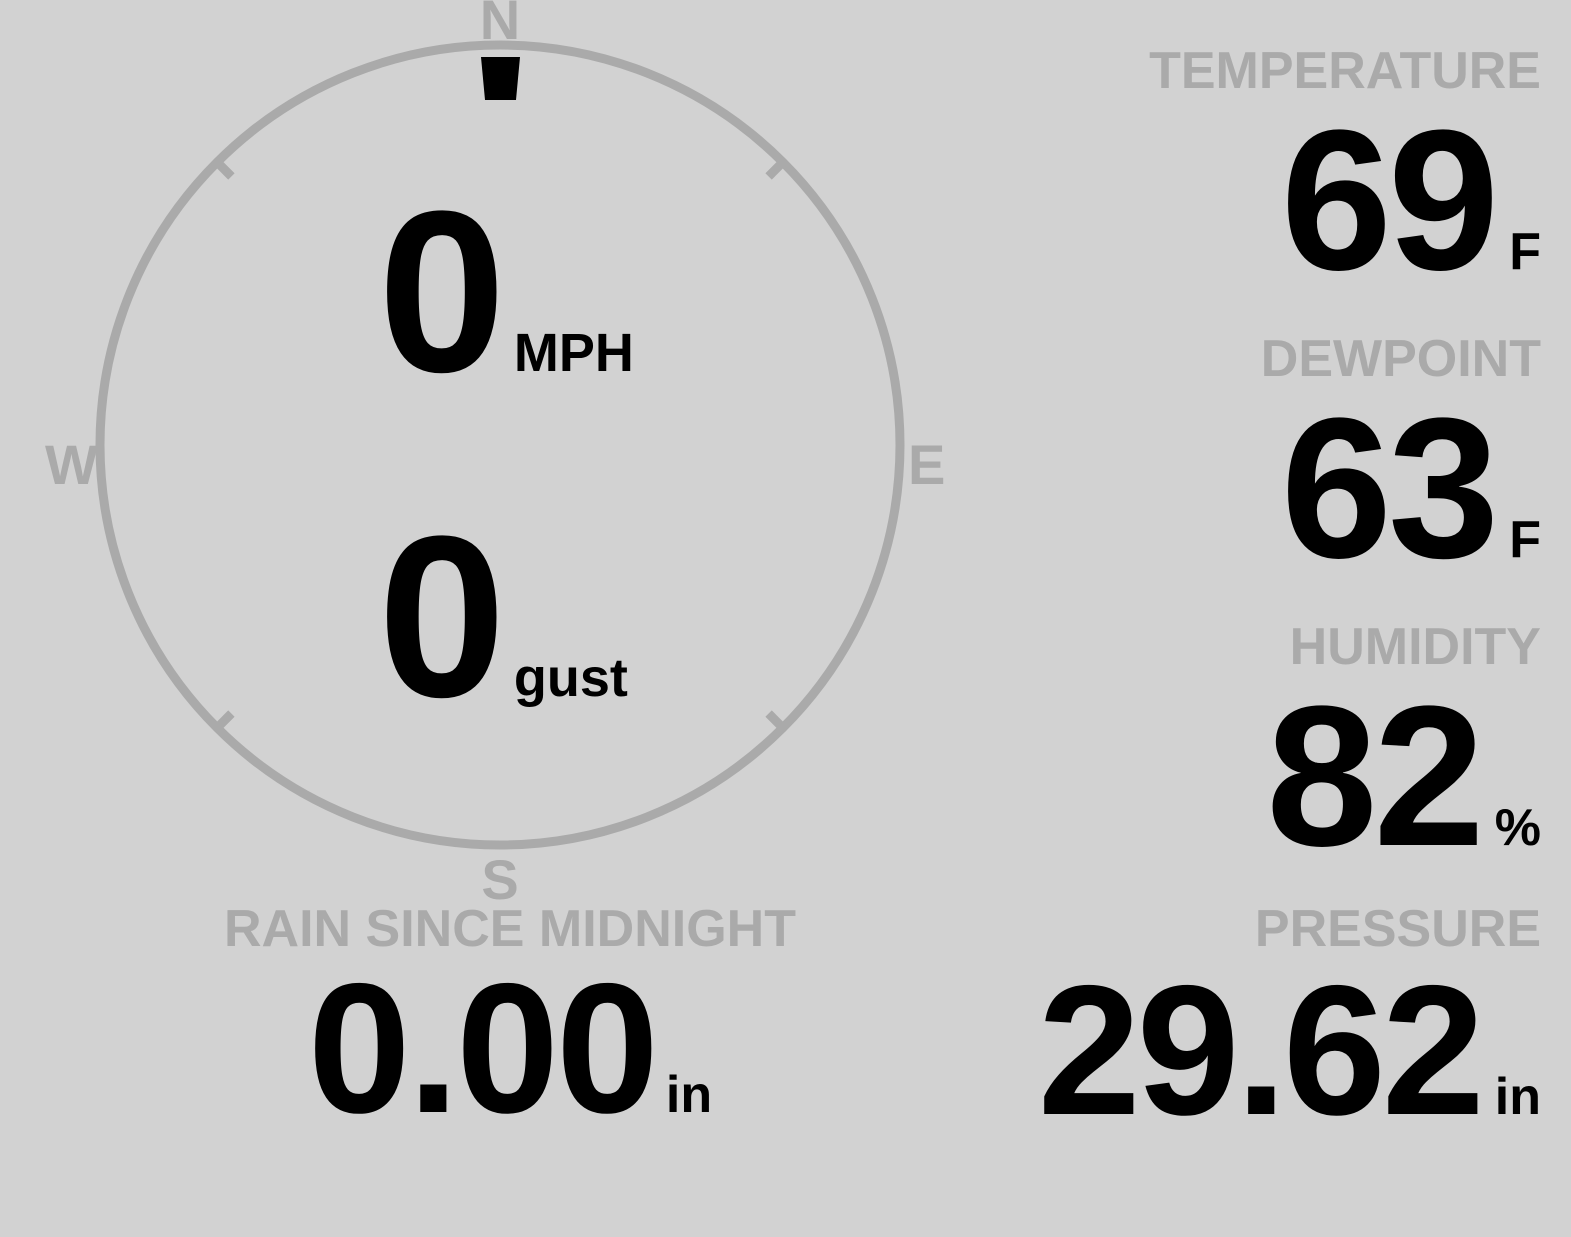  What do you see at coordinates (689, 1094) in the screenshot?
I see `rain-unit: in` at bounding box center [689, 1094].